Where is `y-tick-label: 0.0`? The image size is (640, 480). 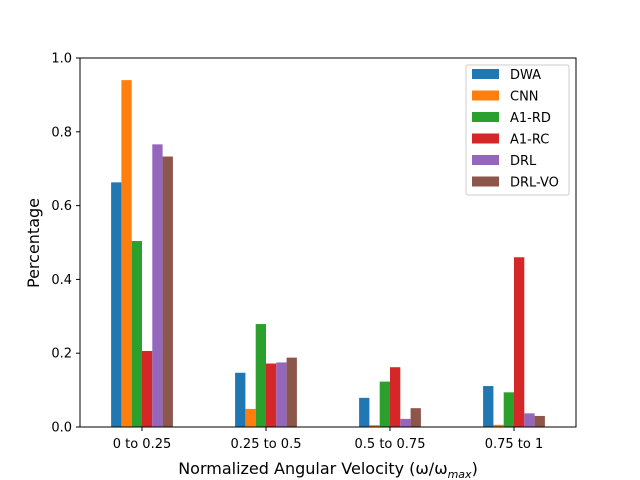
y-tick-label: 0.0 is located at coordinates (61, 428).